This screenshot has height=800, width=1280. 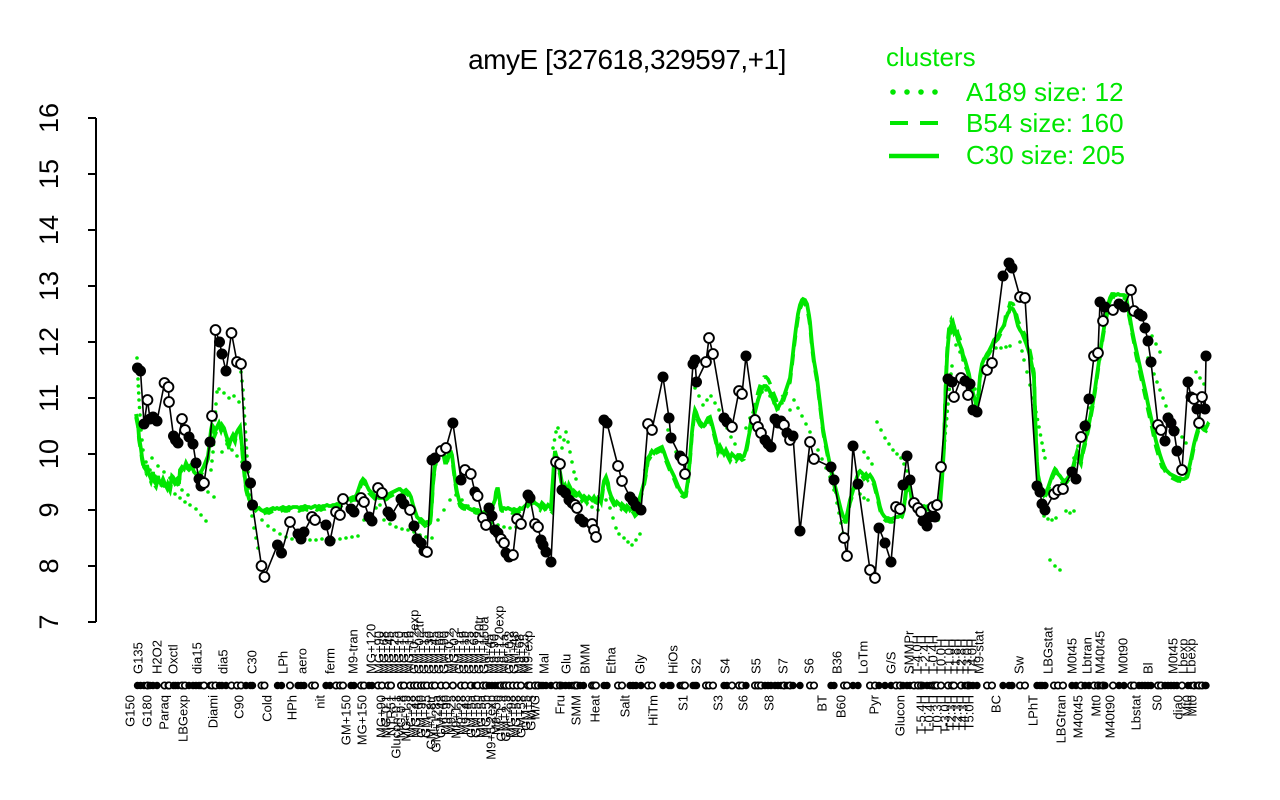 What do you see at coordinates (1136, 713) in the screenshot?
I see `svg-text: Lbstat` at bounding box center [1136, 713].